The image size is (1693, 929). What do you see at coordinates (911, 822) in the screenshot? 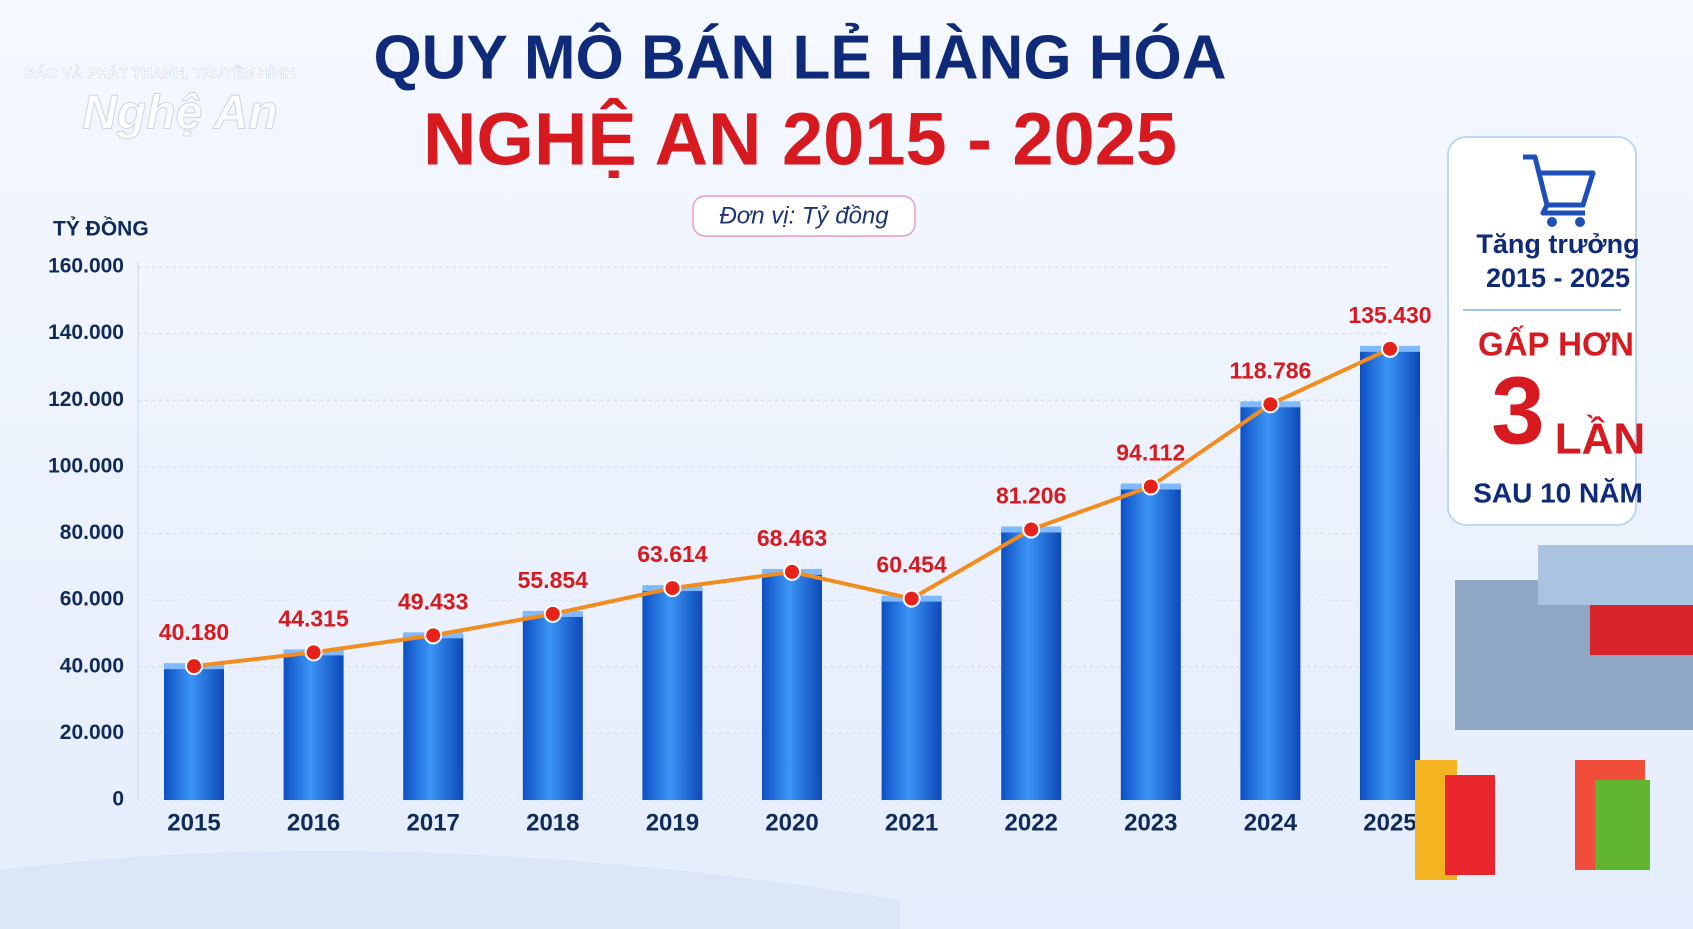
I see `x-tick-label: 2021` at bounding box center [911, 822].